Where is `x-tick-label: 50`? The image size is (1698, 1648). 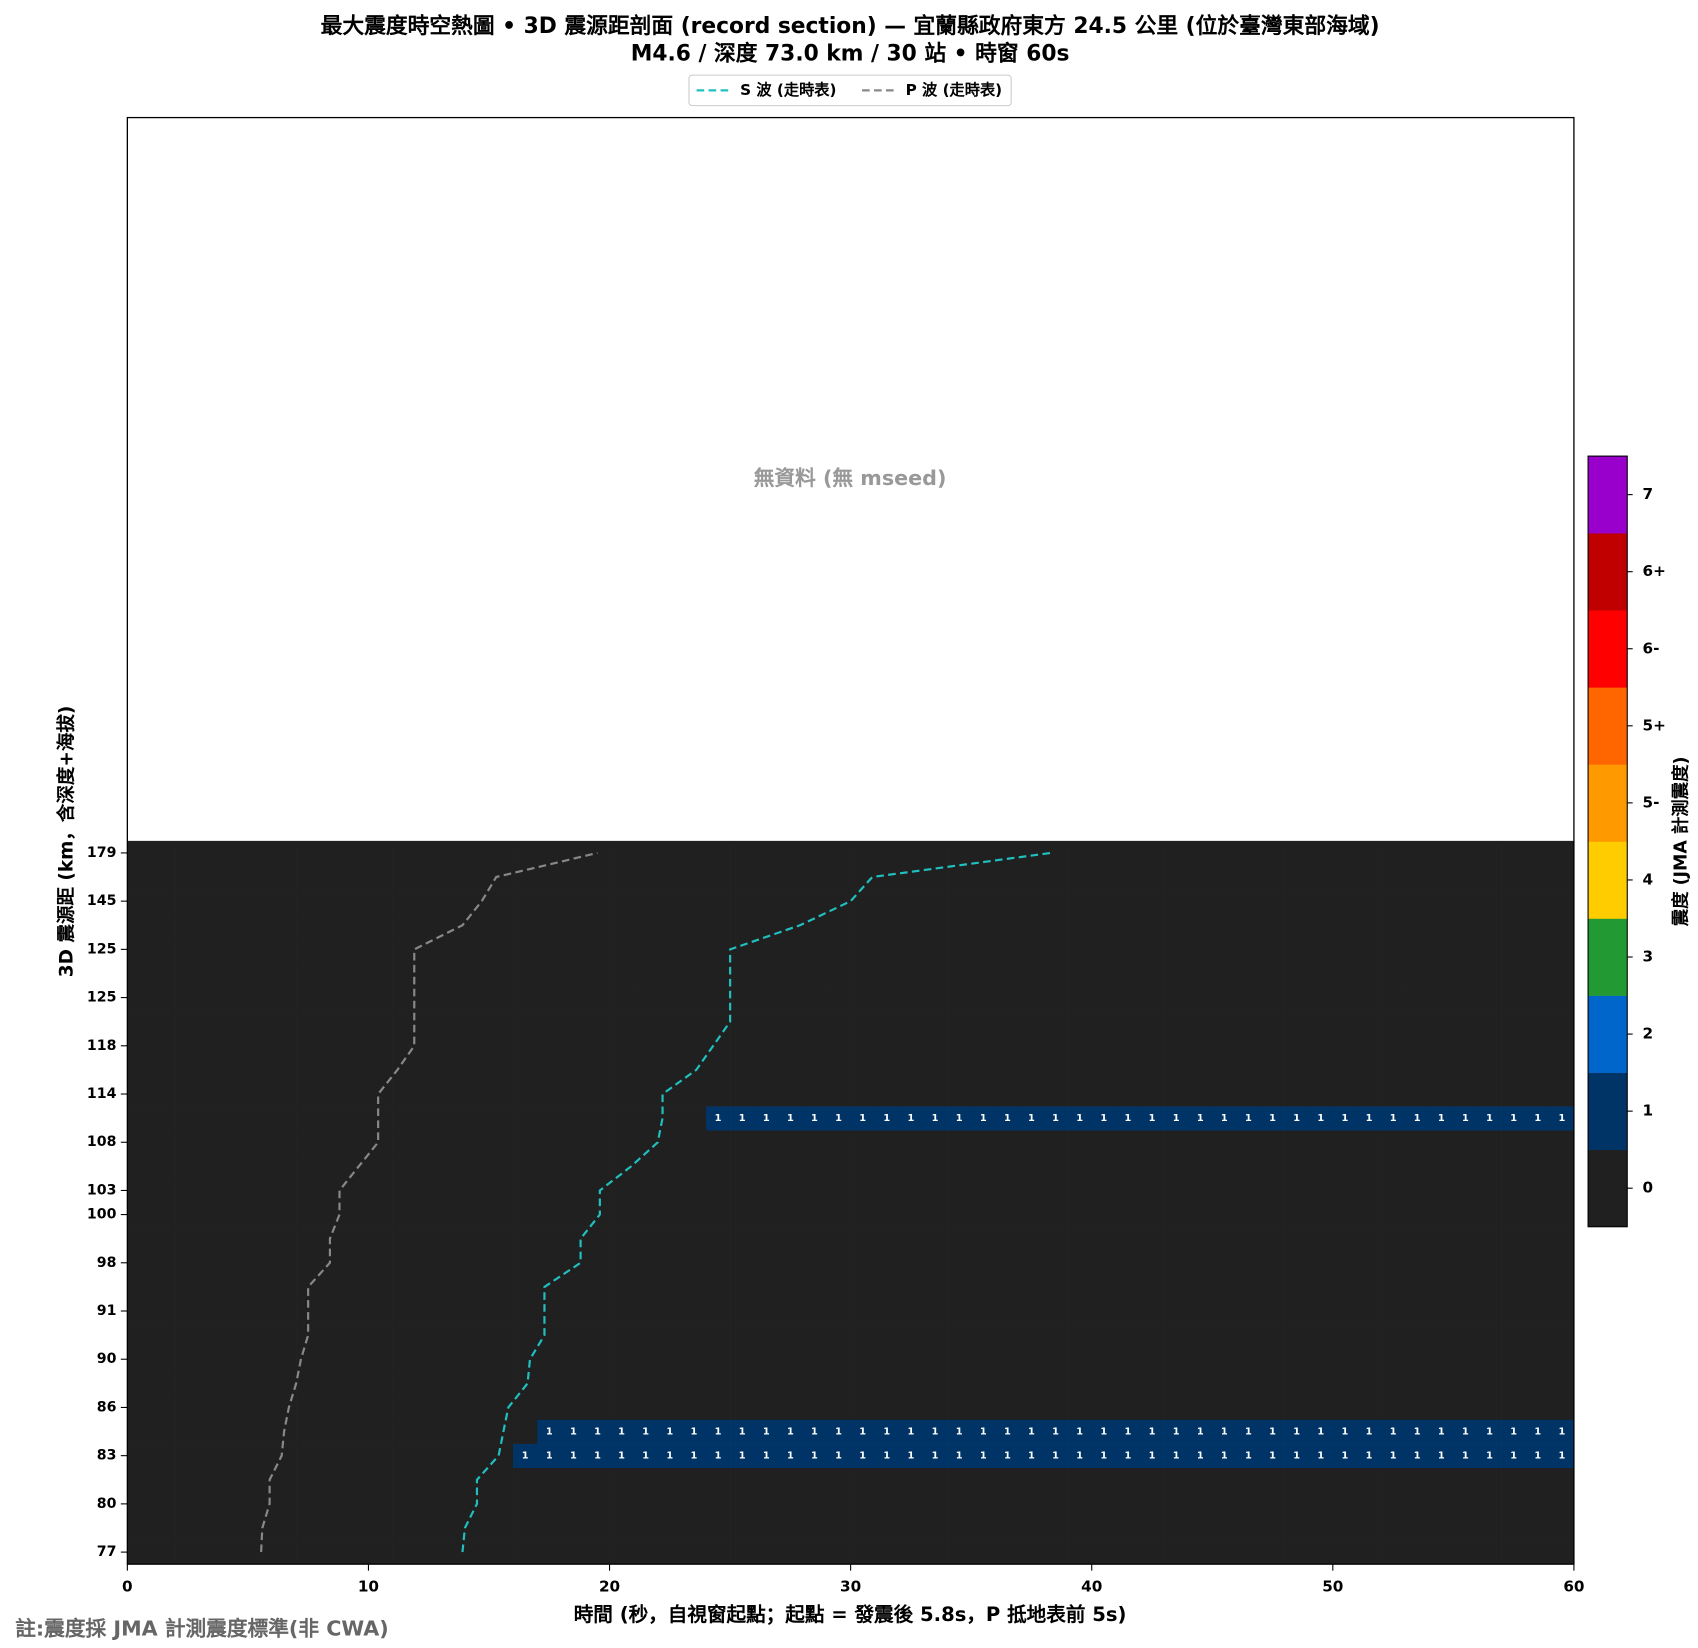 x-tick-label: 50 is located at coordinates (1332, 1587).